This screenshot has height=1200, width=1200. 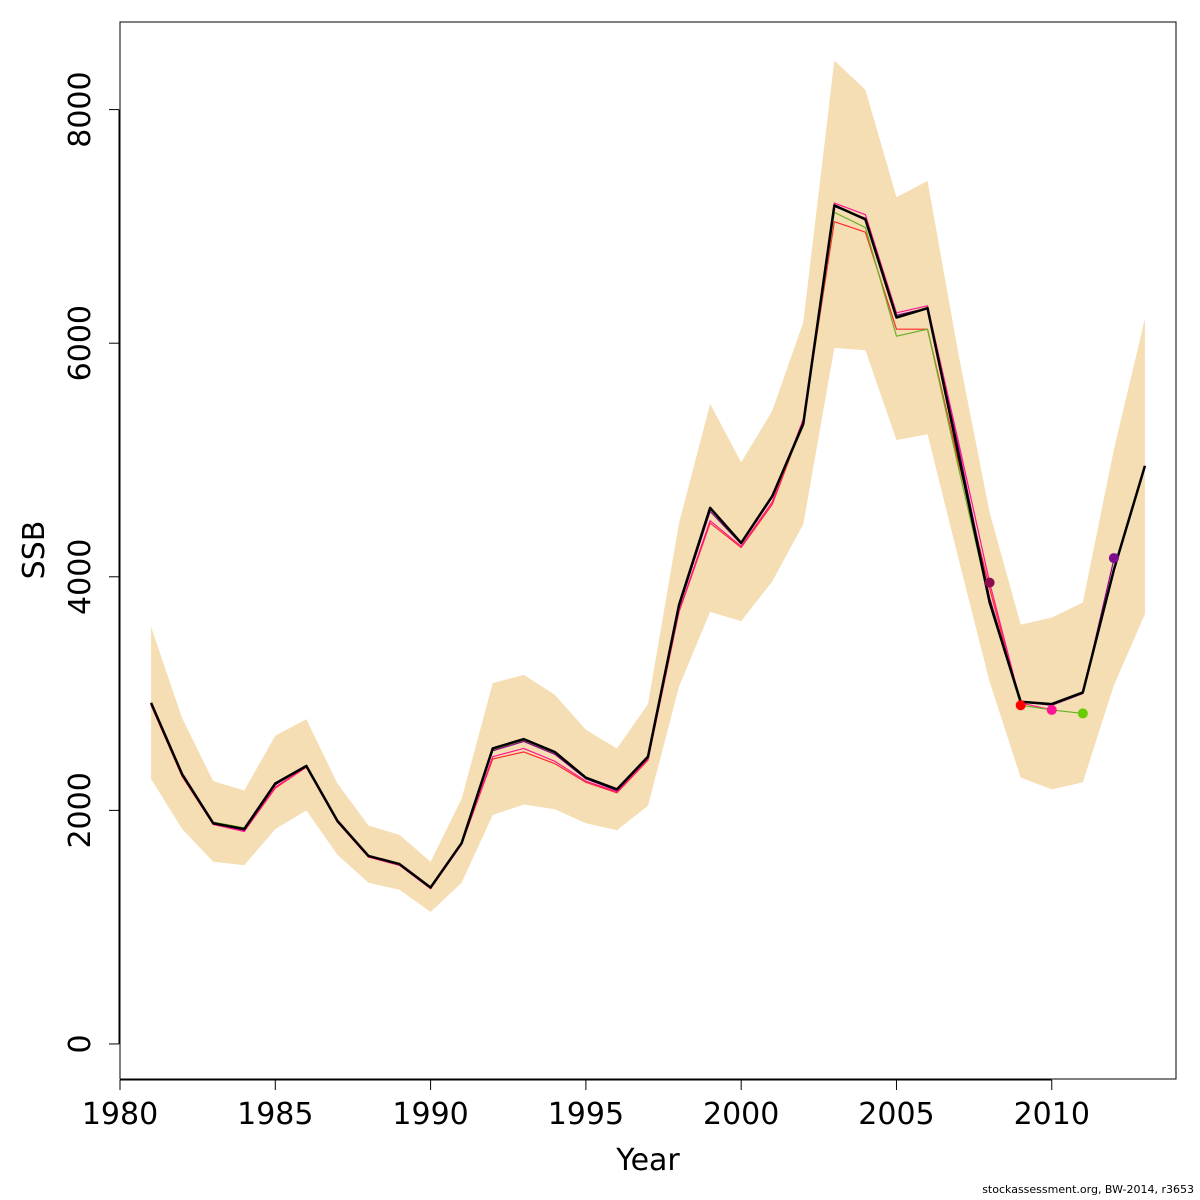 What do you see at coordinates (647, 1160) in the screenshot?
I see `x-axis-title: Year` at bounding box center [647, 1160].